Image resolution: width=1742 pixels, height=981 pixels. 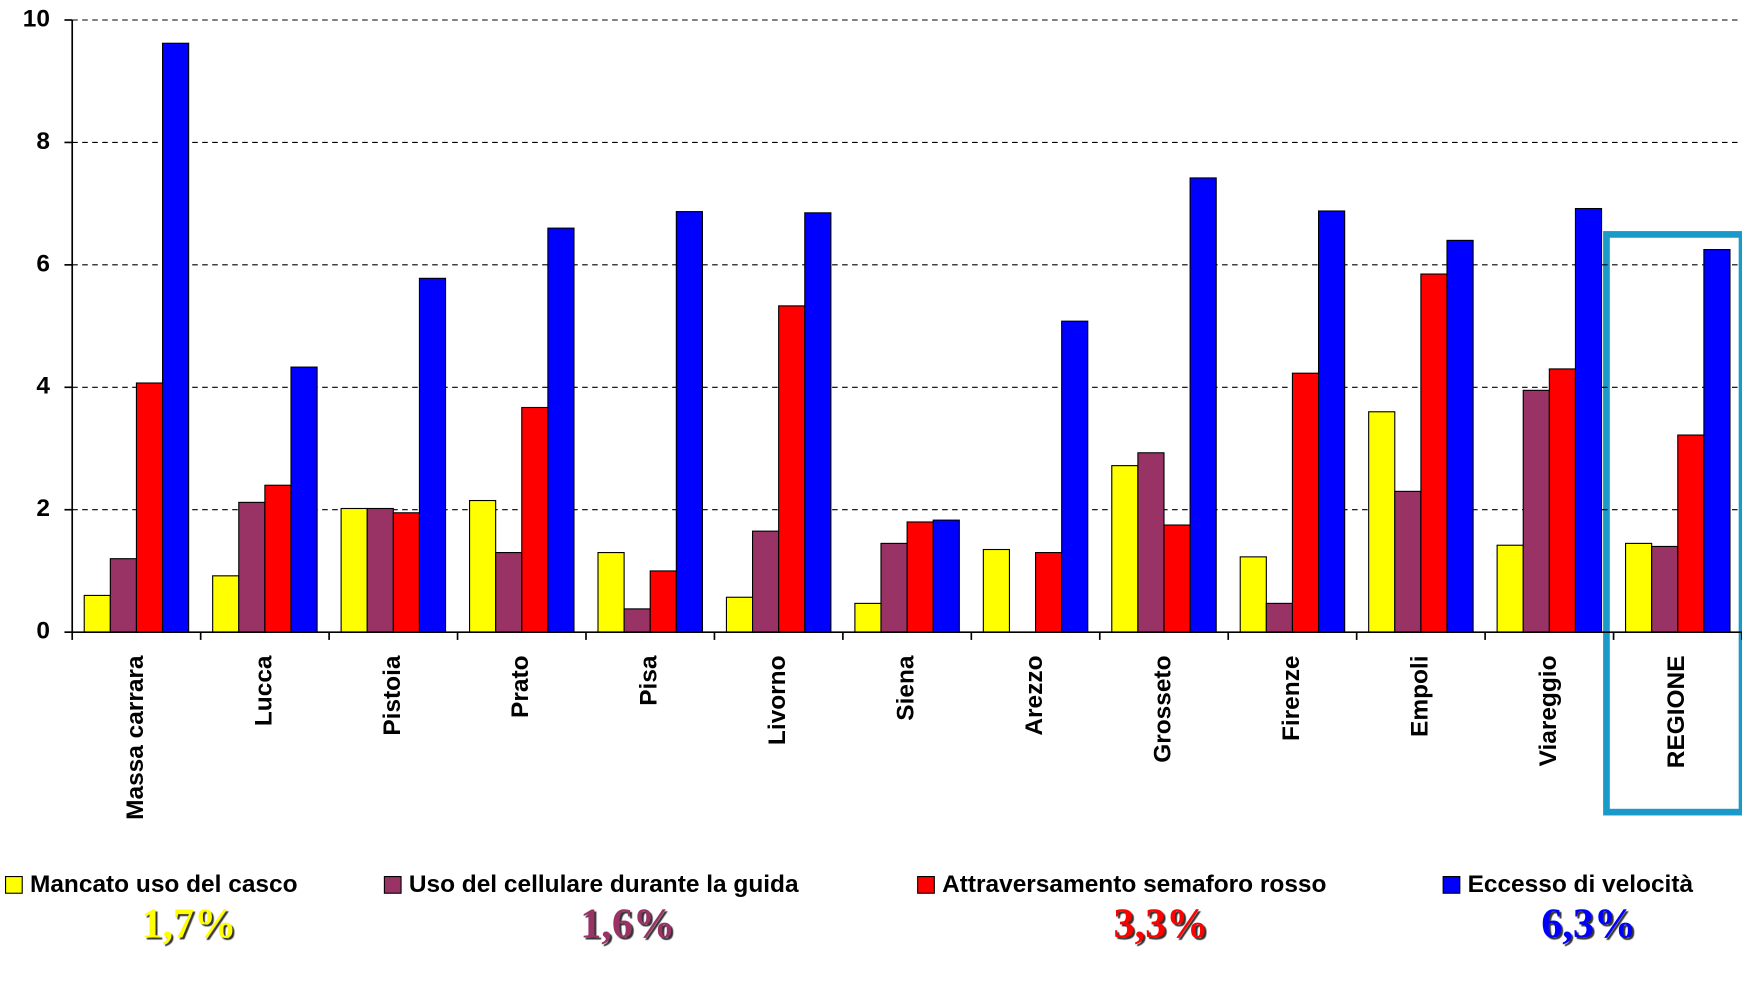 I want to click on y-tick-label: 0, so click(x=43, y=631).